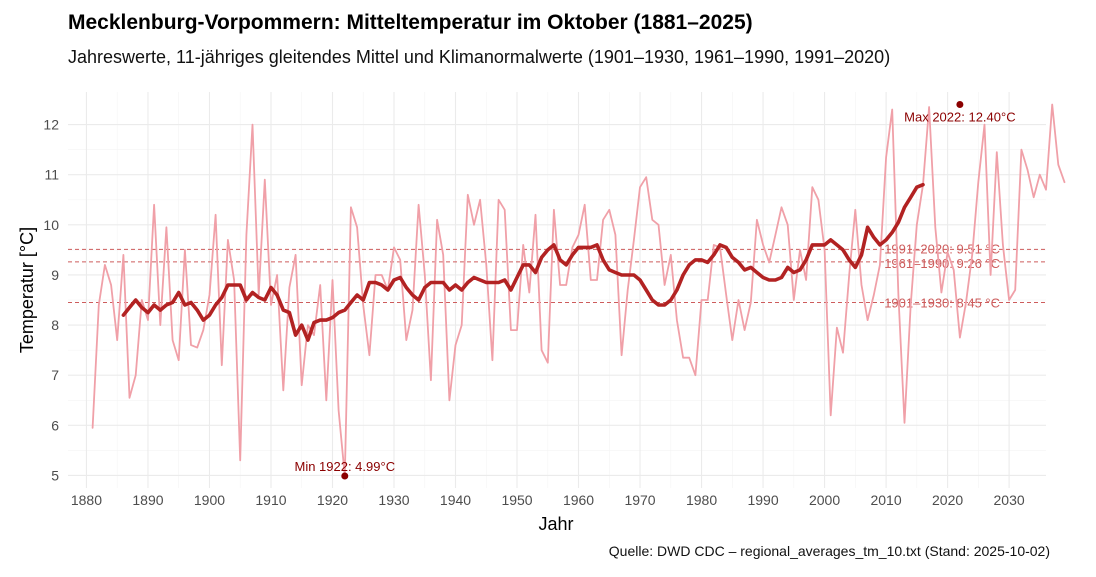  I want to click on y-axis-ticks: 5 6 7 8 9 10 11 12, so click(51, 300).